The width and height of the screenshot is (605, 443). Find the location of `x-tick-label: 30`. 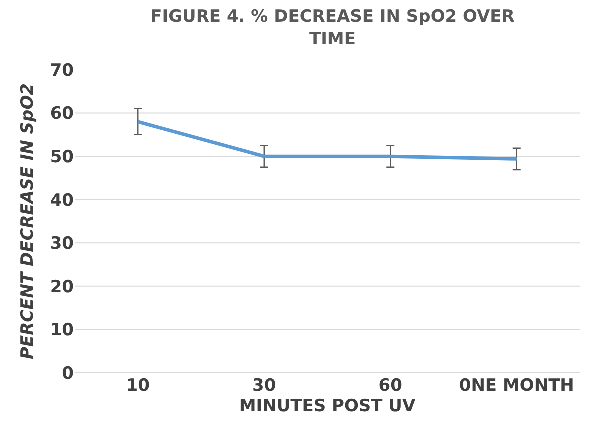

x-tick-label: 30 is located at coordinates (264, 386).